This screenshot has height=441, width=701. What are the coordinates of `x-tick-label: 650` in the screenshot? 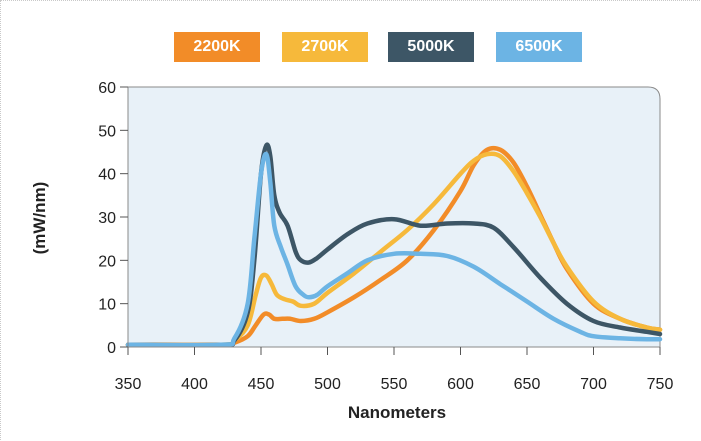 It's located at (527, 384).